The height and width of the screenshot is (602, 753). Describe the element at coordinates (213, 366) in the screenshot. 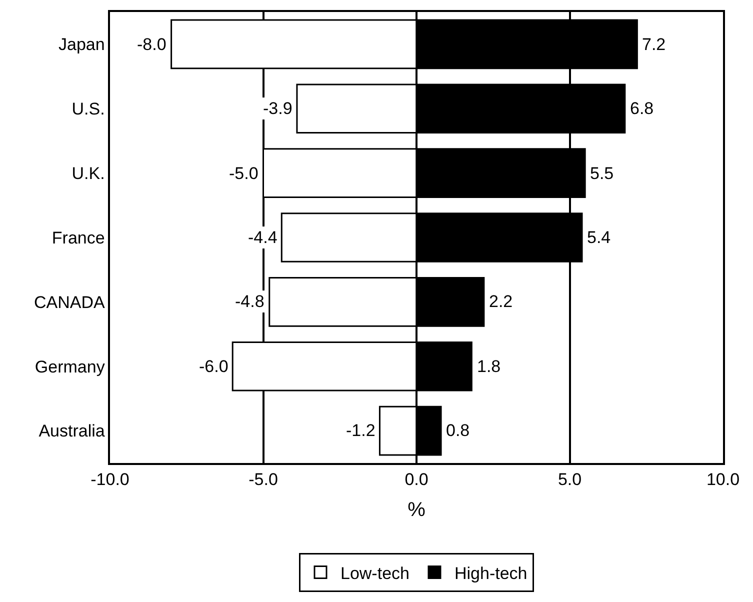

I see `data-label: -6.0` at that location.